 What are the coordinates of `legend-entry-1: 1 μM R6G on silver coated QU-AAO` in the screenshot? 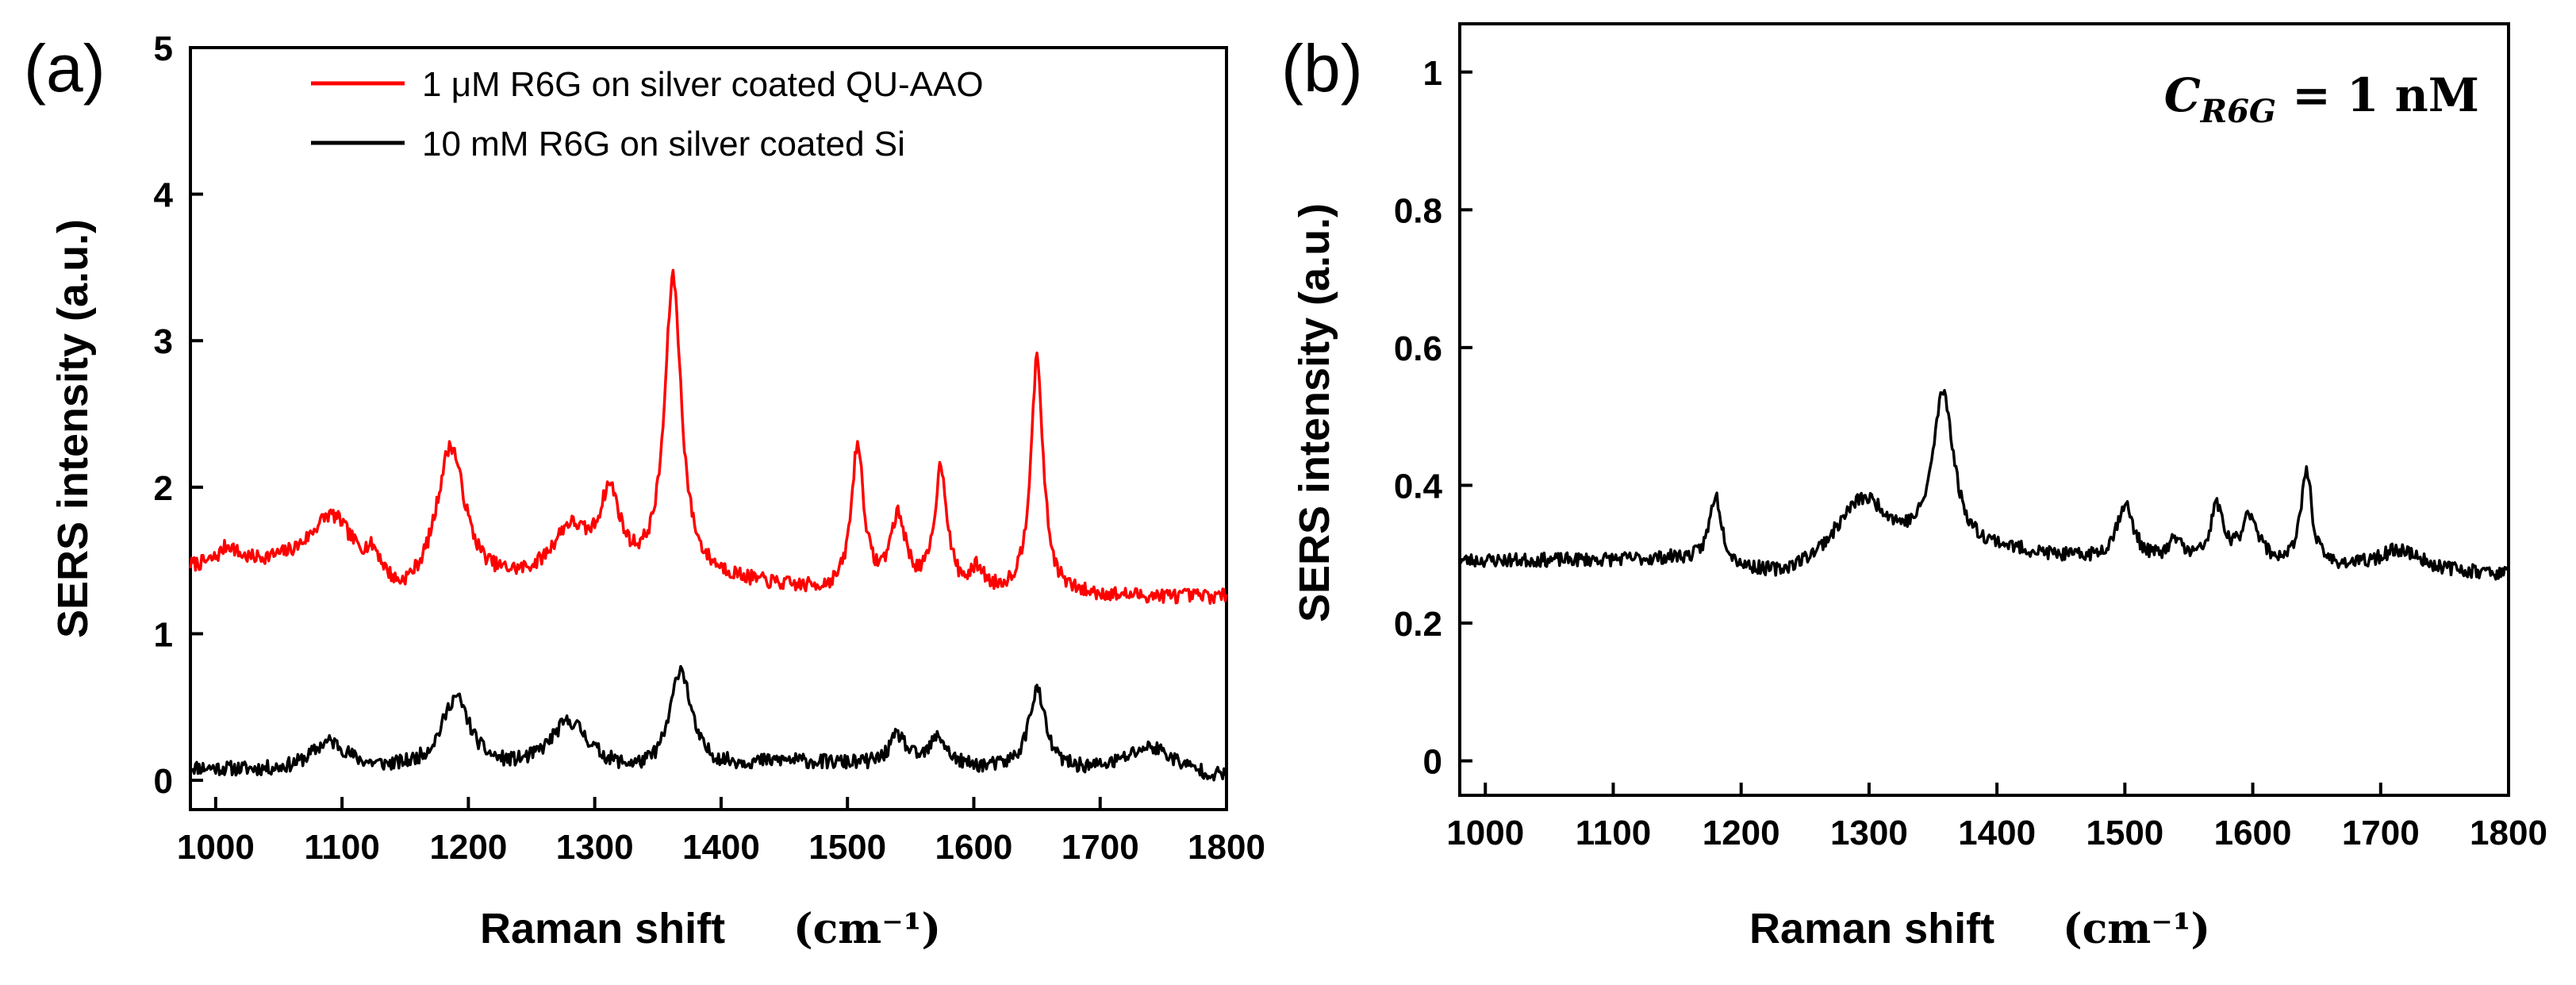 It's located at (703, 84).